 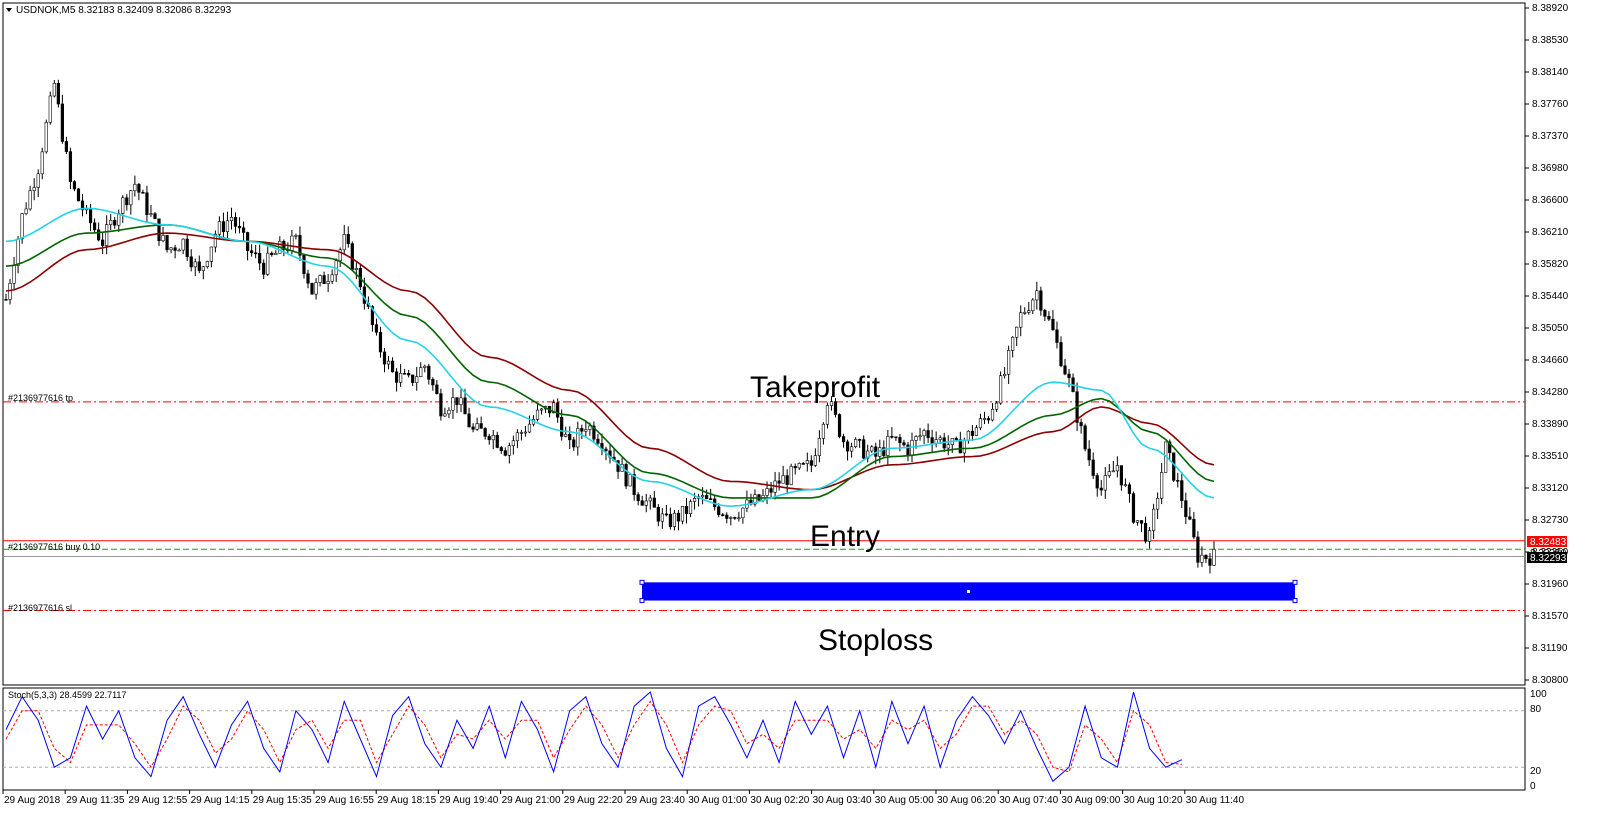 What do you see at coordinates (468, 800) in the screenshot?
I see `time-tick-label: 29 Aug 19:40` at bounding box center [468, 800].